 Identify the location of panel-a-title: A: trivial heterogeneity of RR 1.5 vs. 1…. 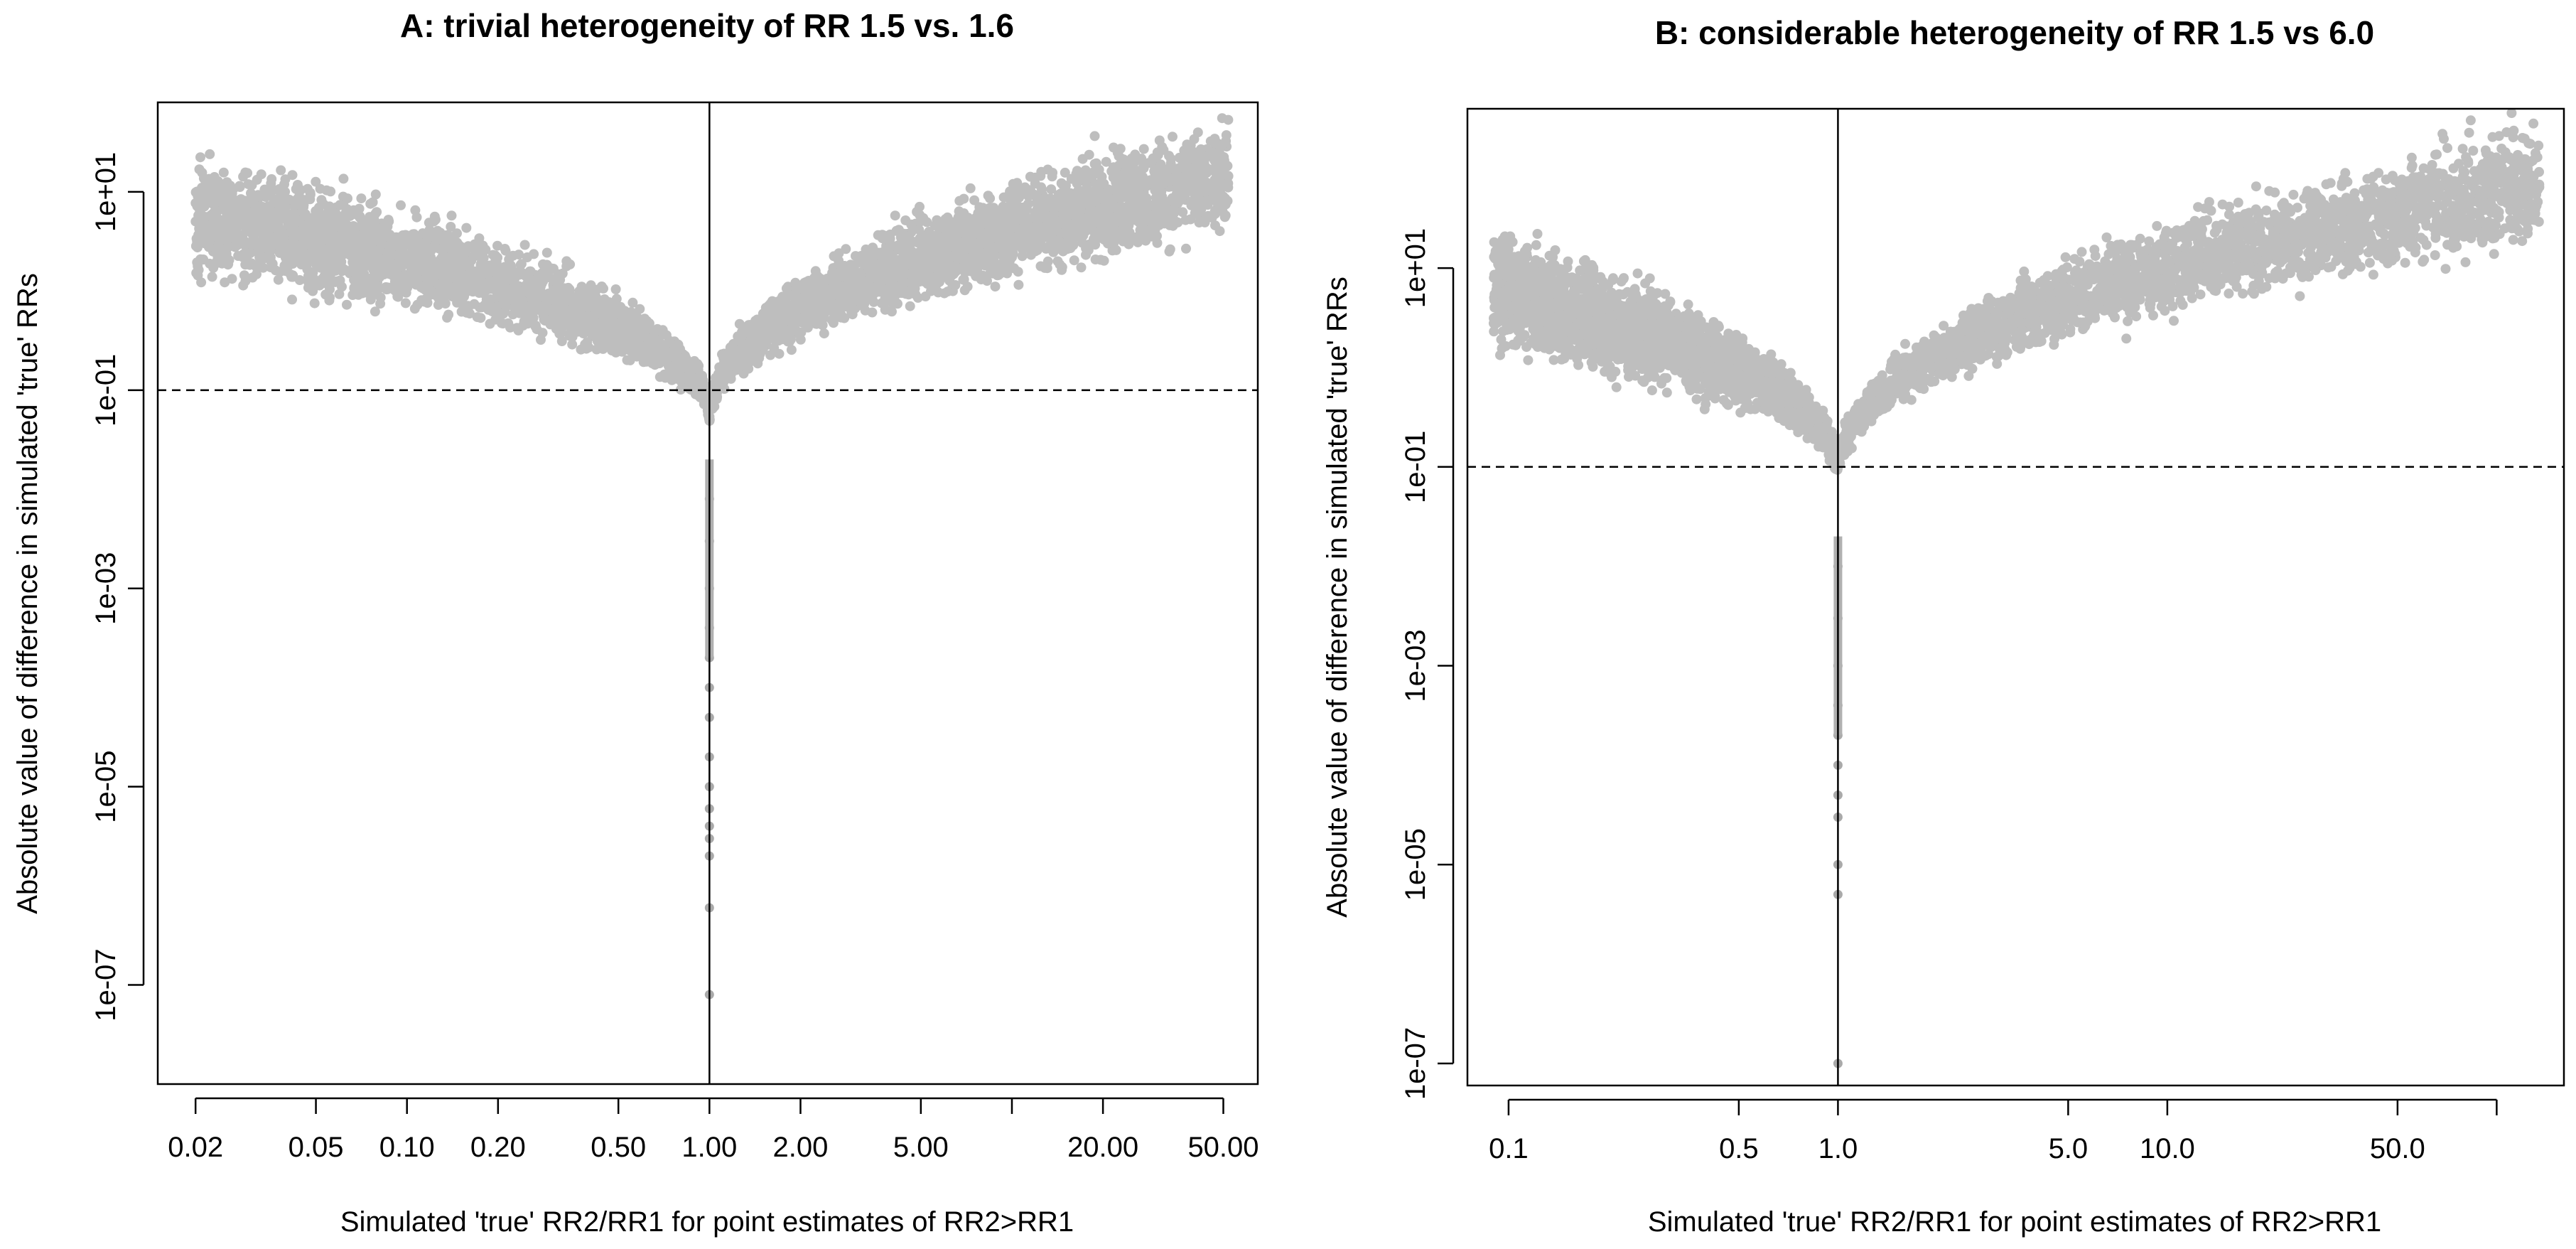
(707, 25).